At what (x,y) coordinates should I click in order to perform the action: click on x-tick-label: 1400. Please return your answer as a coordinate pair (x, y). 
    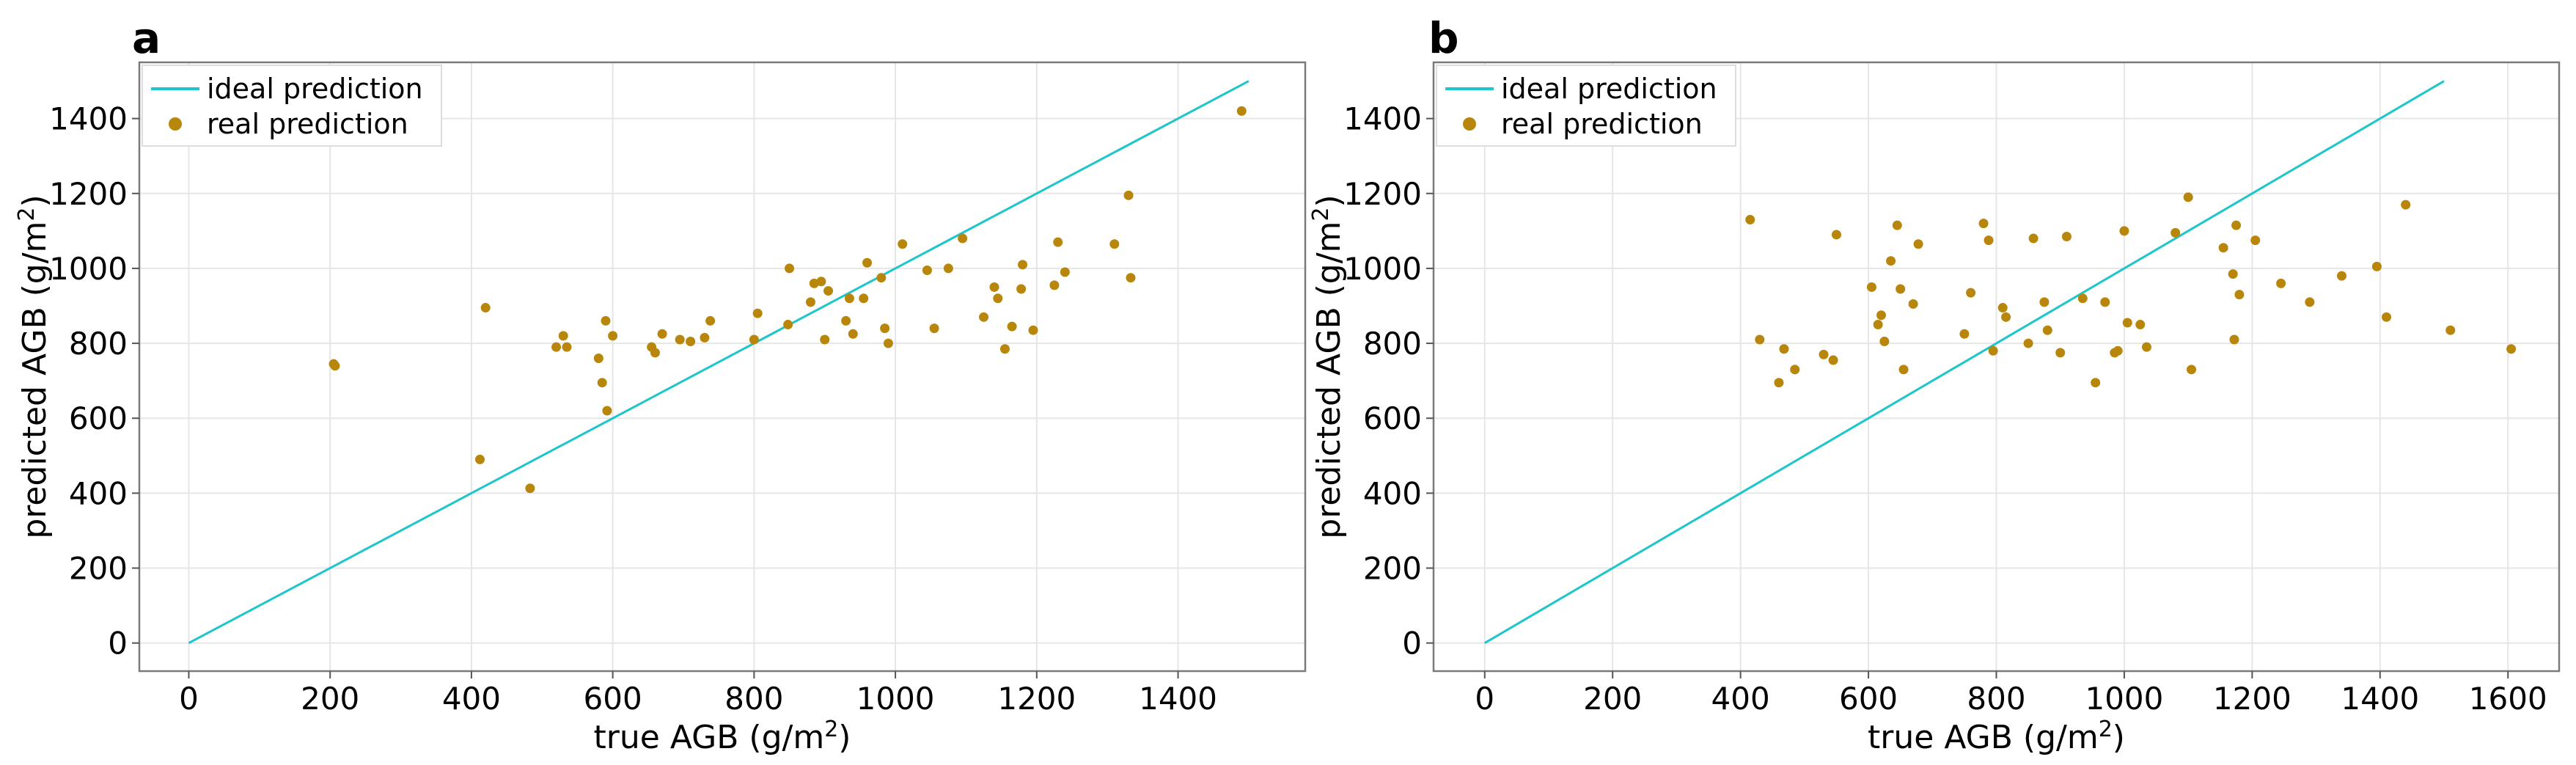
    Looking at the image, I should click on (2380, 699).